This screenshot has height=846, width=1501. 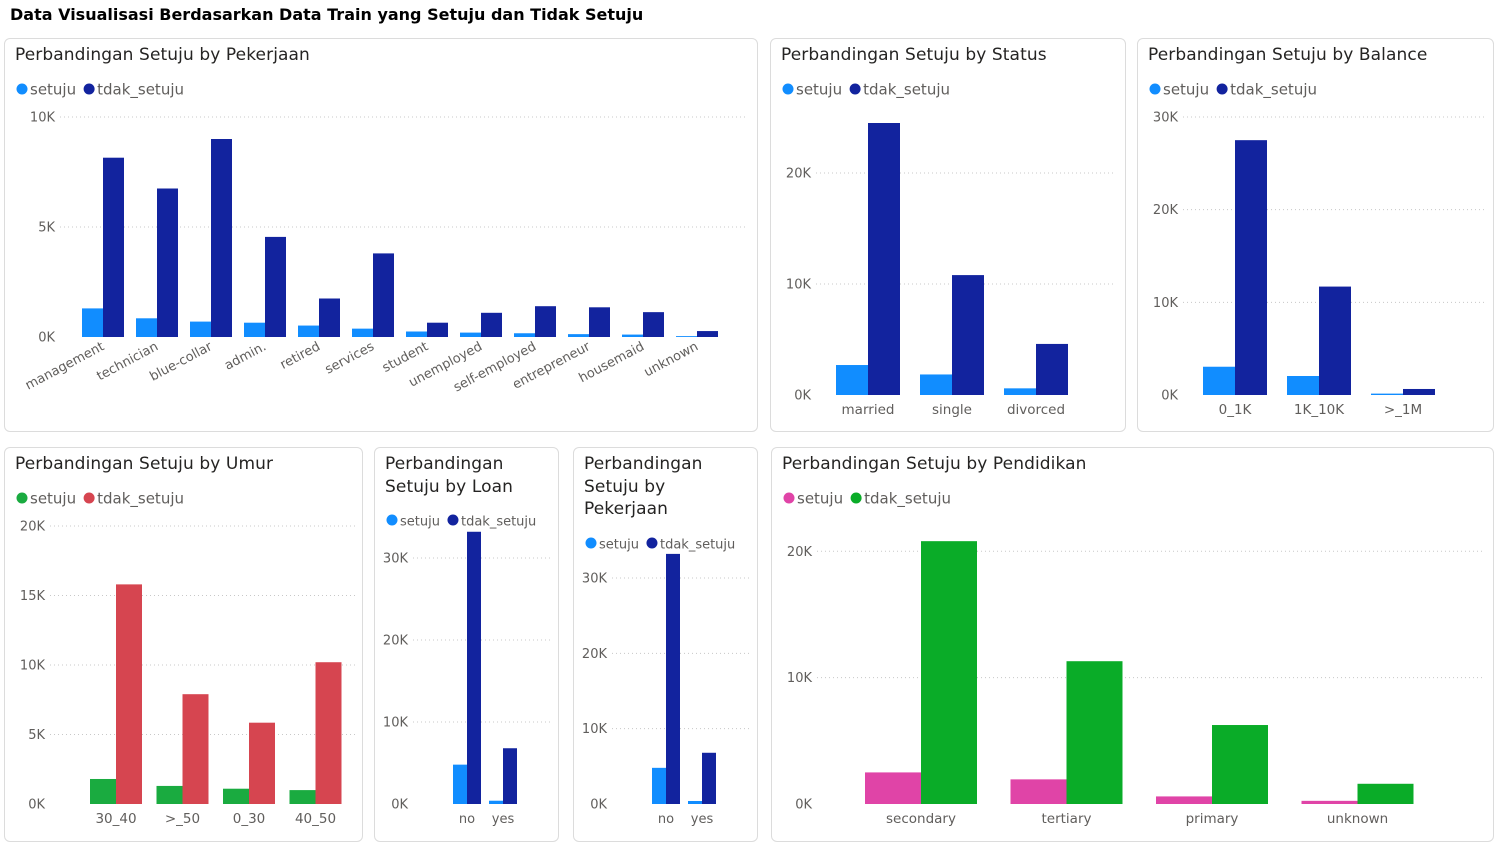 I want to click on bar-1m-tdak-setuju, so click(x=1419, y=391).